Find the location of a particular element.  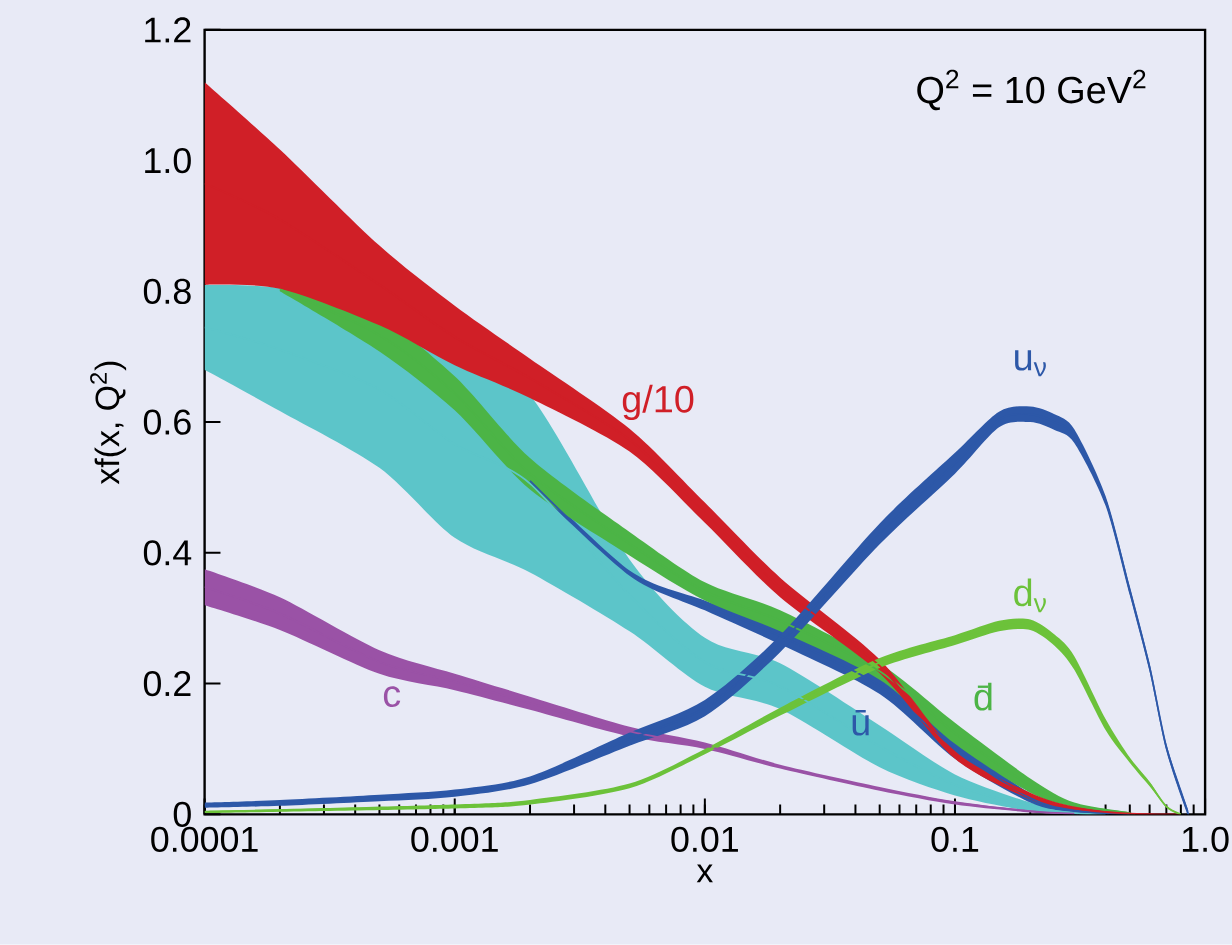

series-label: c is located at coordinates (392, 697).